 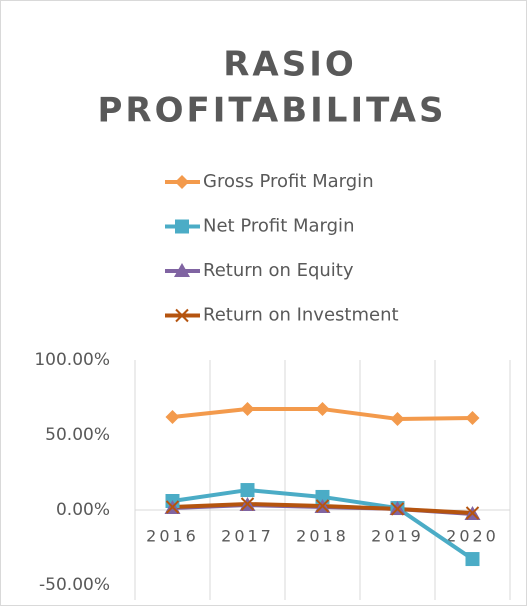 What do you see at coordinates (77, 435) in the screenshot?
I see `y-tick-label: 50.00%` at bounding box center [77, 435].